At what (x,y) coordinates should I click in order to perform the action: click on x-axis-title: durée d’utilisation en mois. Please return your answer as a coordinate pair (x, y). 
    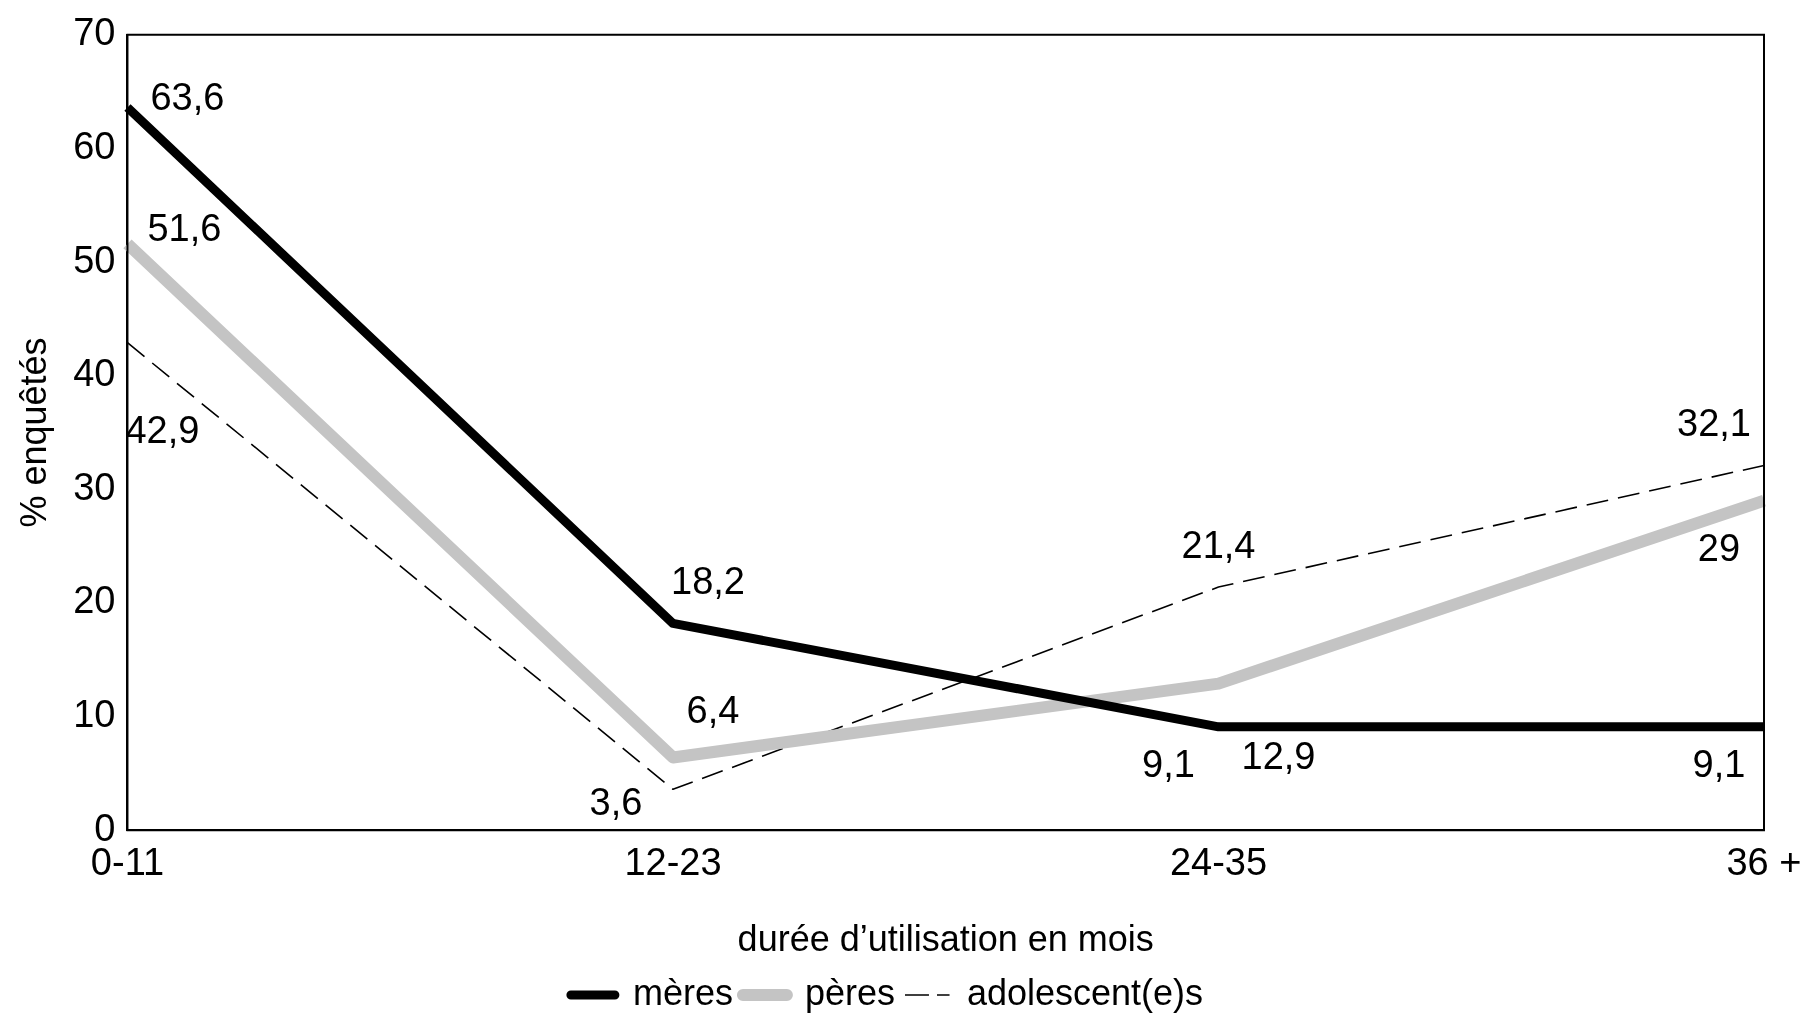
    Looking at the image, I should click on (945, 939).